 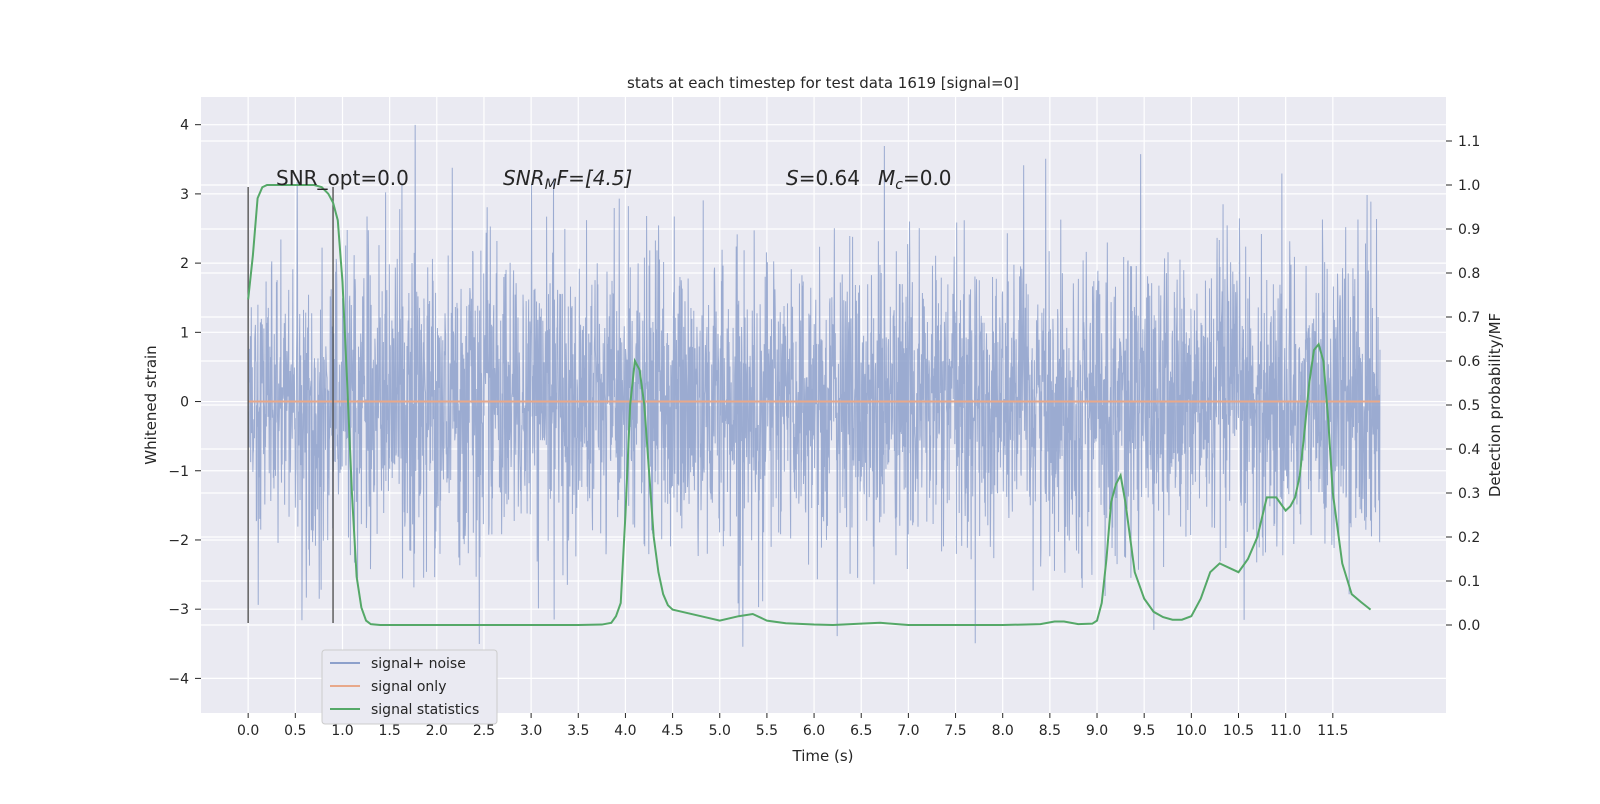 I want to click on y-left-axis-label: Whitened strain, so click(x=151, y=404).